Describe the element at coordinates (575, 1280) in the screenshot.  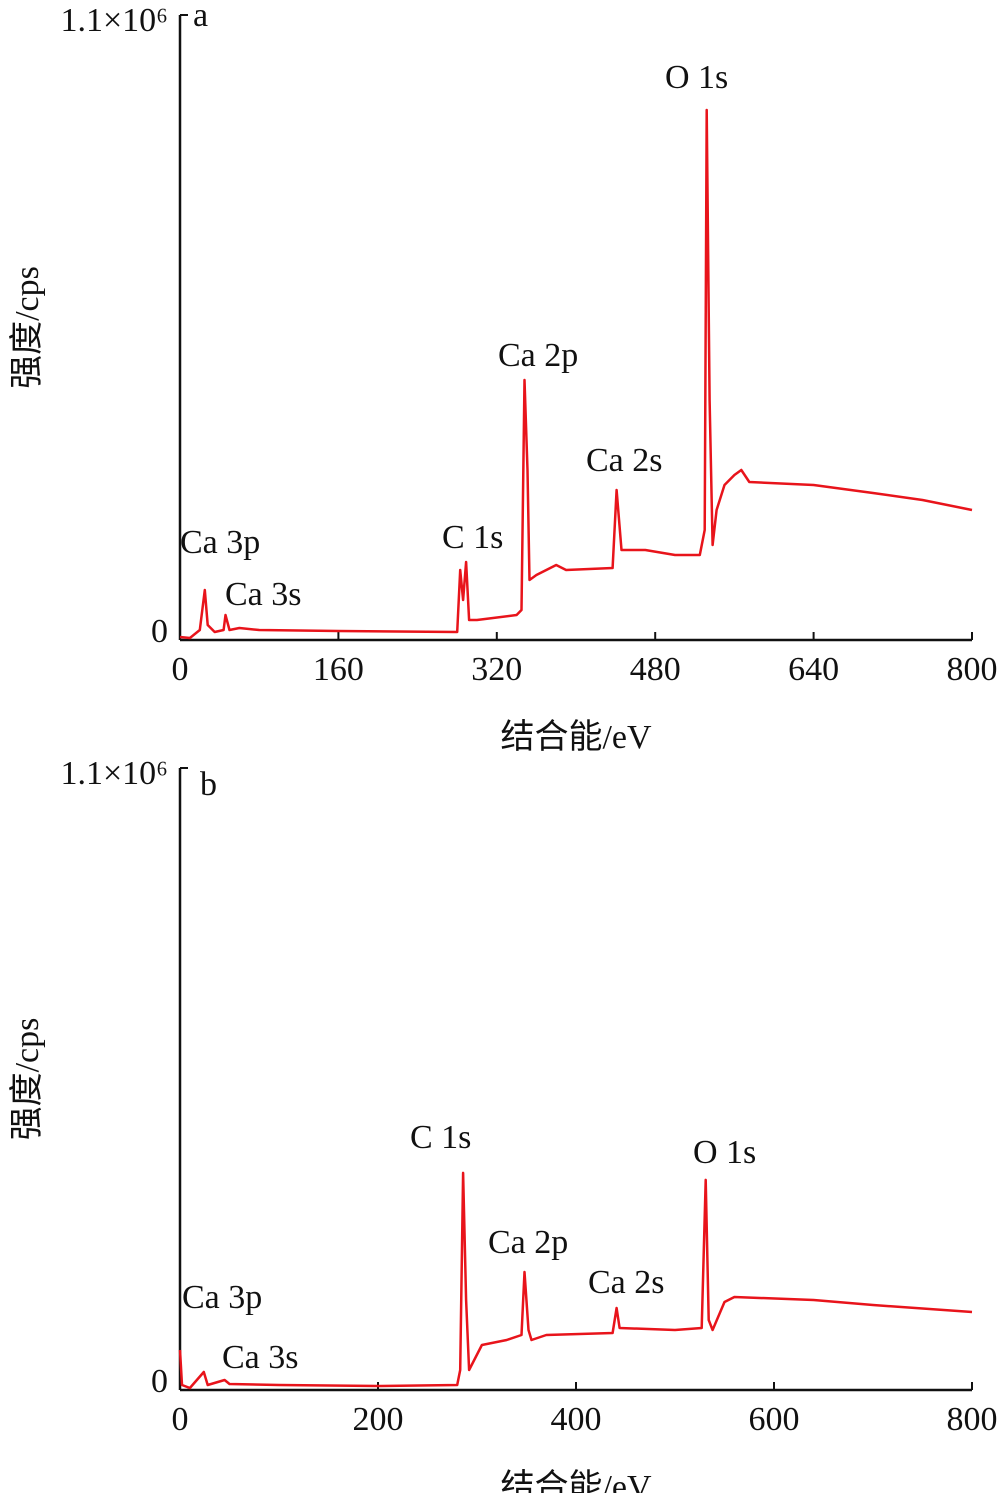
I see `spectrum-line` at that location.